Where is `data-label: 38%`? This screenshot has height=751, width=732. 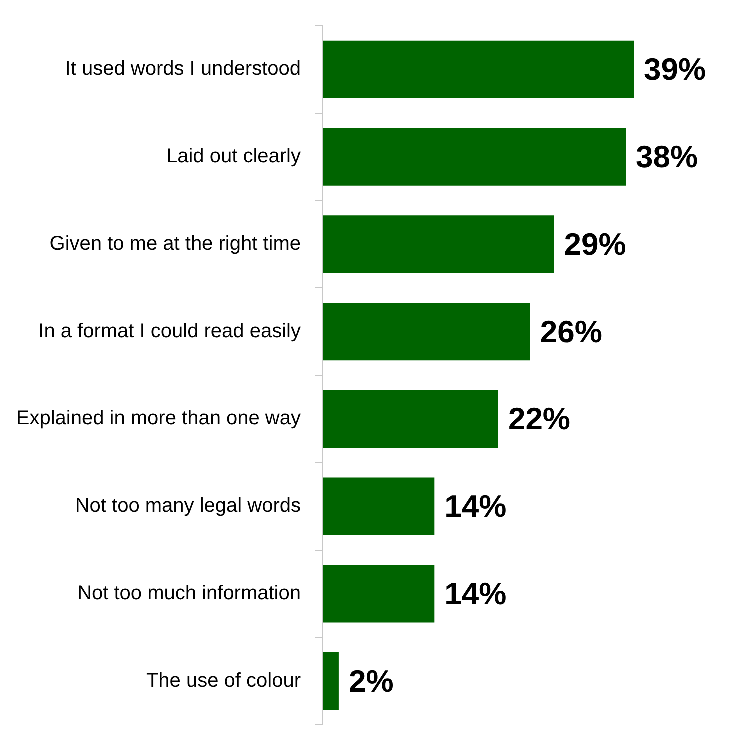
data-label: 38% is located at coordinates (667, 157).